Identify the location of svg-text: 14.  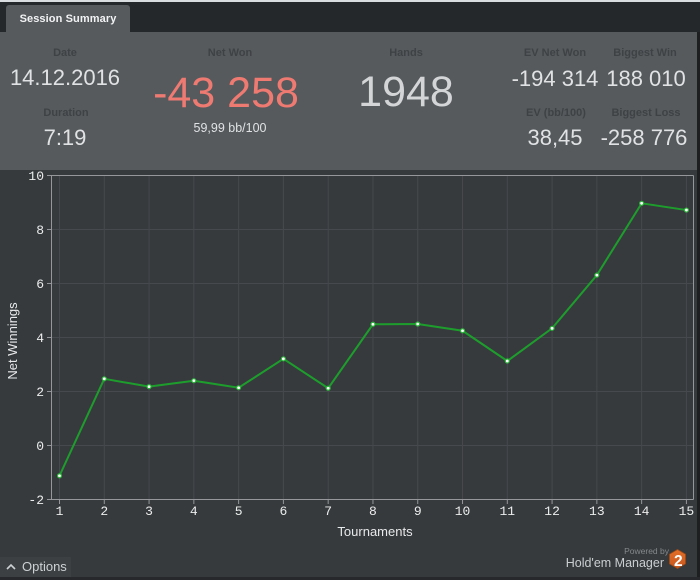
(642, 511).